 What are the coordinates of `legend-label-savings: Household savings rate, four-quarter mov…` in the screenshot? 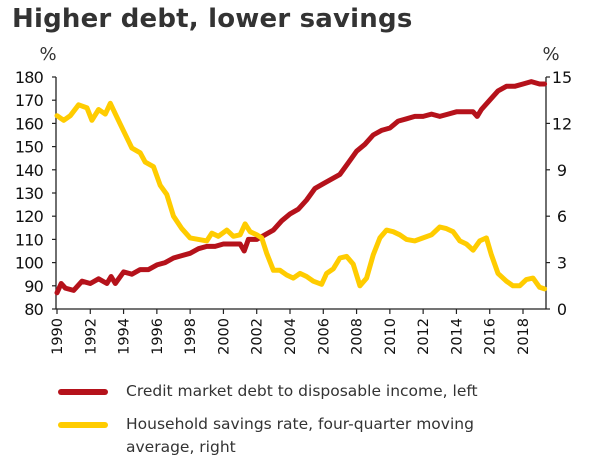 It's located at (300, 435).